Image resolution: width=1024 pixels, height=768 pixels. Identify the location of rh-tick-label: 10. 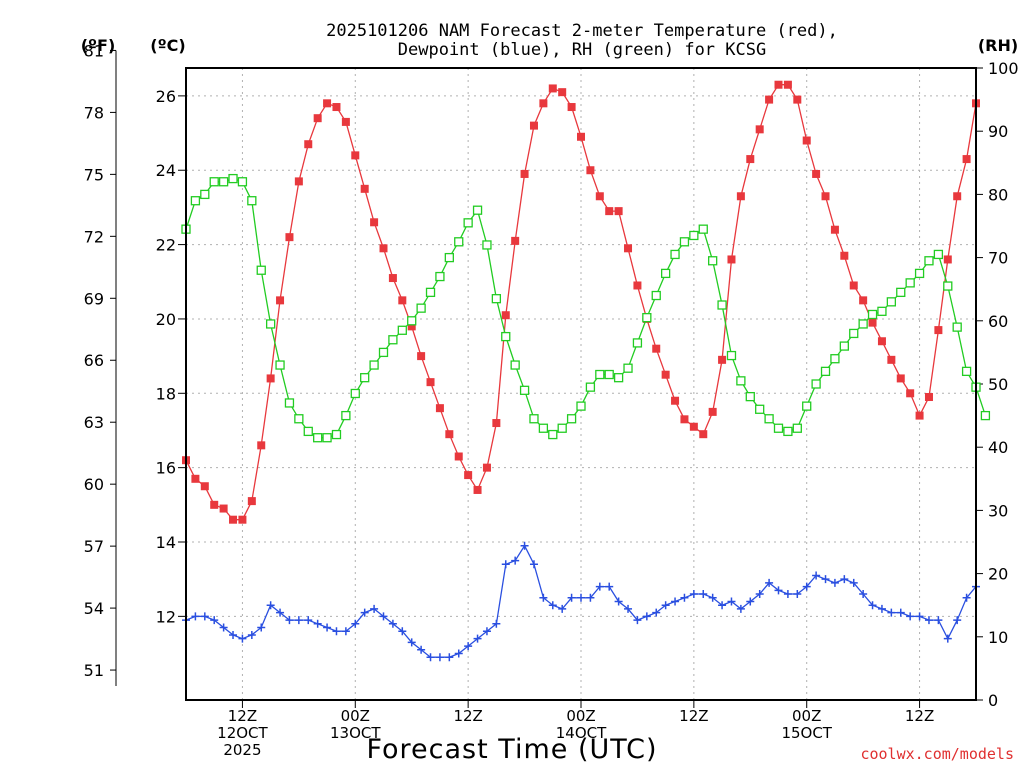
(998, 637).